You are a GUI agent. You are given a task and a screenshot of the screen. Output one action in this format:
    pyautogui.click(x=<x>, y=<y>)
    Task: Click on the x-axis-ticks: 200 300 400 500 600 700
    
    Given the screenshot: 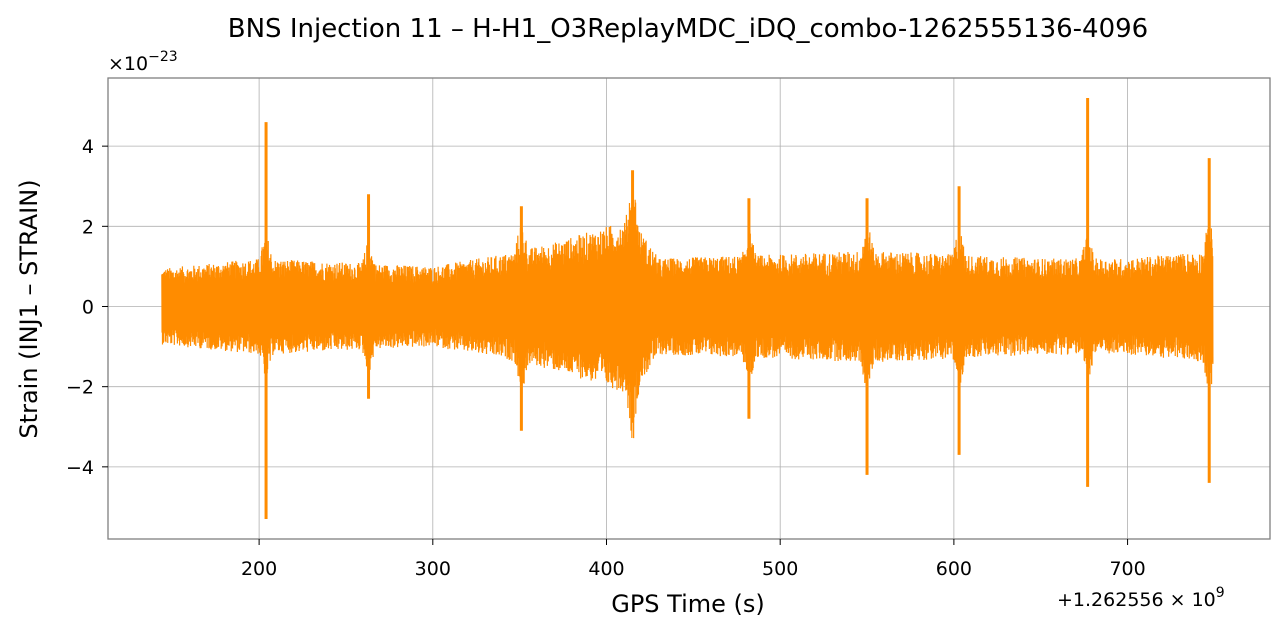 What is the action you would take?
    pyautogui.click(x=693, y=559)
    